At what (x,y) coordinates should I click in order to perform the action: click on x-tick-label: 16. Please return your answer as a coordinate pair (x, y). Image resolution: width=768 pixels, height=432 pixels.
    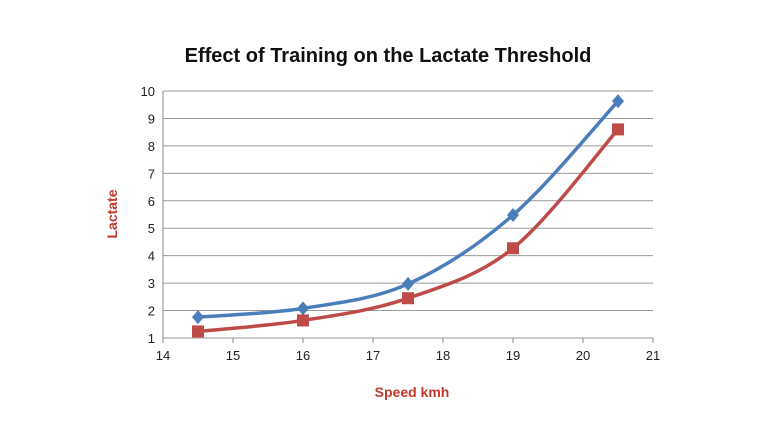
    Looking at the image, I should click on (303, 355).